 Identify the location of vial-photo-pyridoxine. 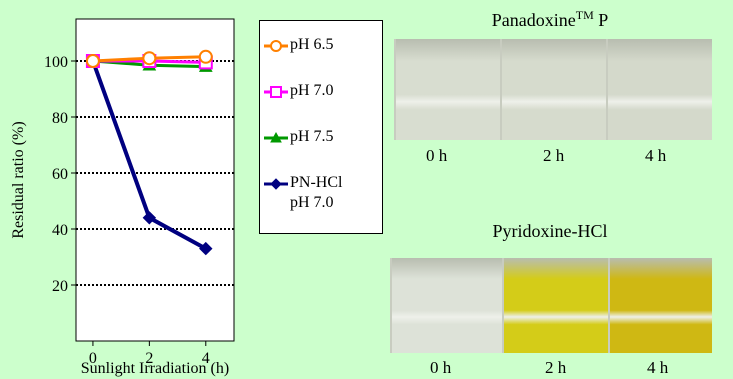
(551, 305).